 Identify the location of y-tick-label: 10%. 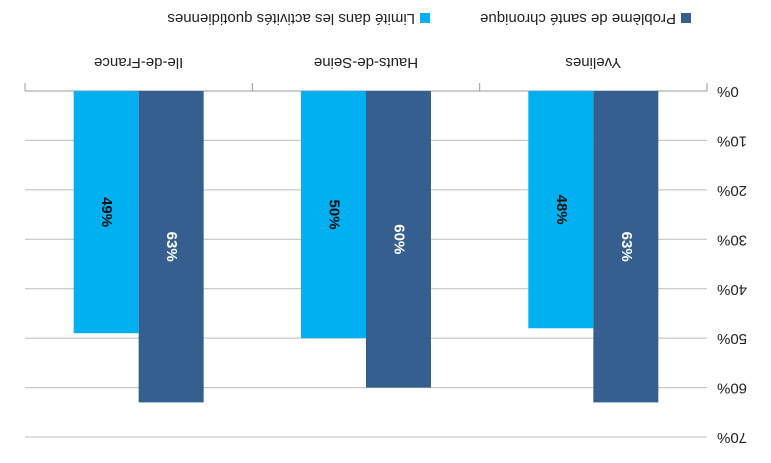
(732, 140).